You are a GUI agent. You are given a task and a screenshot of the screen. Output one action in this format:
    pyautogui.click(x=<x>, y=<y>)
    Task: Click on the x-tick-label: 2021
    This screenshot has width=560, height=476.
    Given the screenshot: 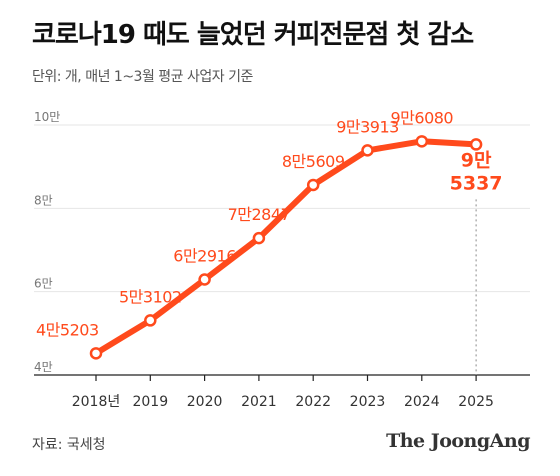 What is the action you would take?
    pyautogui.click(x=259, y=402)
    